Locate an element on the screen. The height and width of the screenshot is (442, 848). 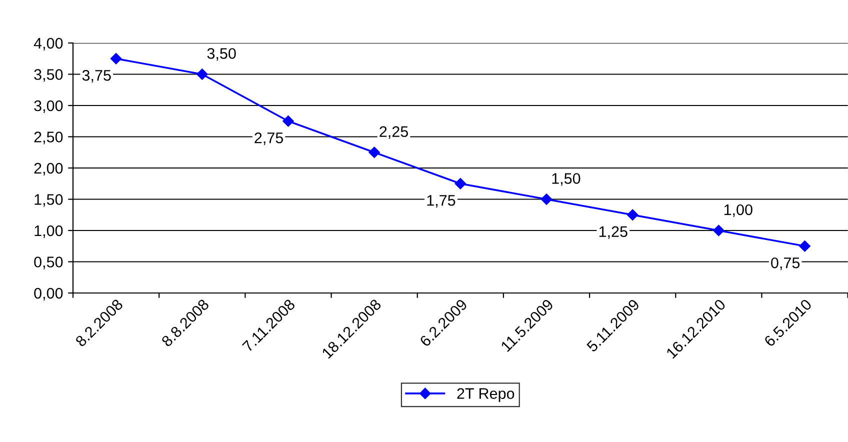
y-tick-label: 0,00 is located at coordinates (48, 294).